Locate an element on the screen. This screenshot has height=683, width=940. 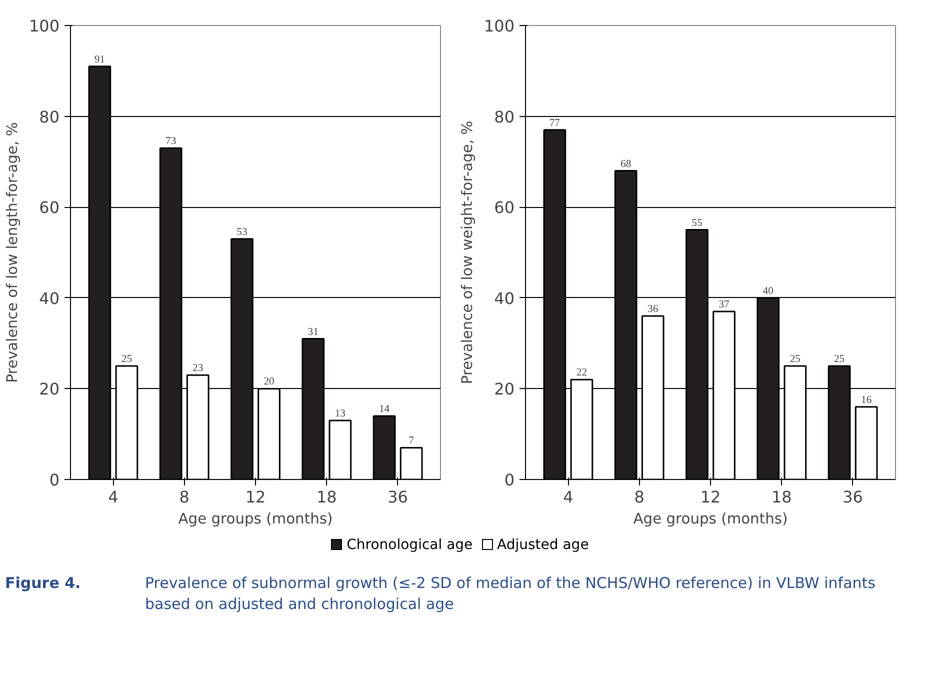
data-label: 53 is located at coordinates (242, 232).